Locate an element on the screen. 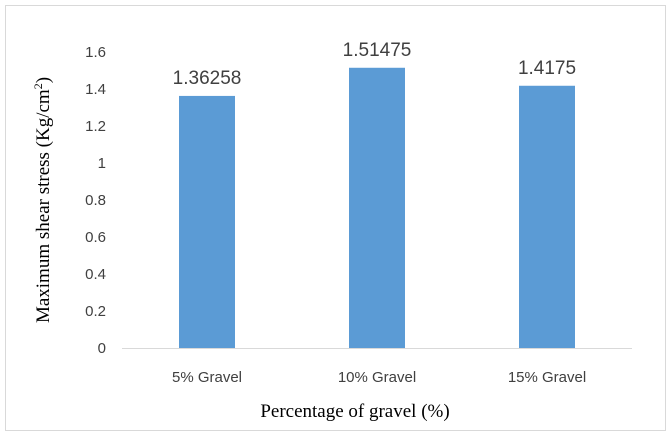  x-axis-title: Percentage of gravel (%) is located at coordinates (354, 411).